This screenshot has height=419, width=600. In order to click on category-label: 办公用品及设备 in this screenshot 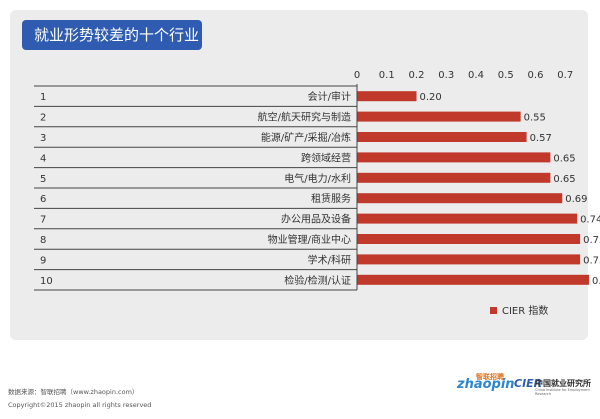, I will do `click(316, 219)`.